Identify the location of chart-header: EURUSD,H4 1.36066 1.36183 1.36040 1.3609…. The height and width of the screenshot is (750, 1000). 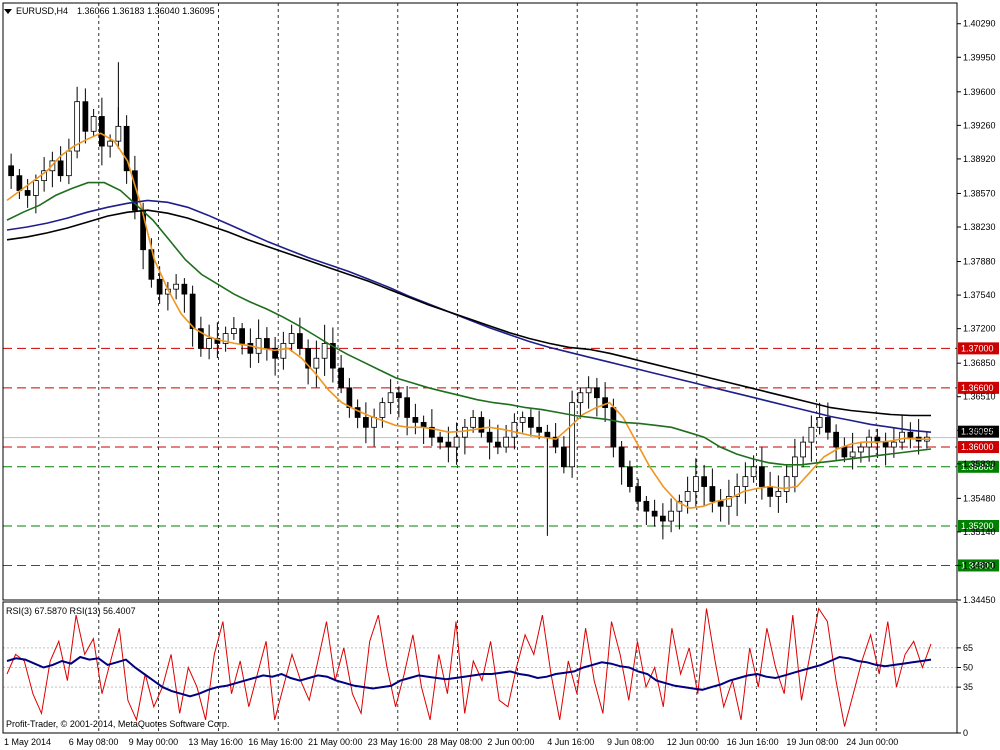
(109, 11).